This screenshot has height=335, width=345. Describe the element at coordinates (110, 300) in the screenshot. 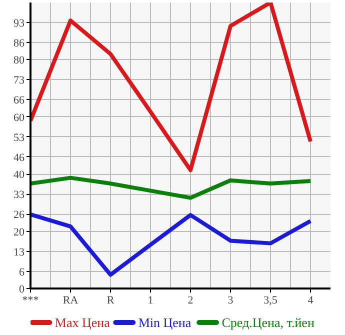

I see `x-tick-label: R` at that location.